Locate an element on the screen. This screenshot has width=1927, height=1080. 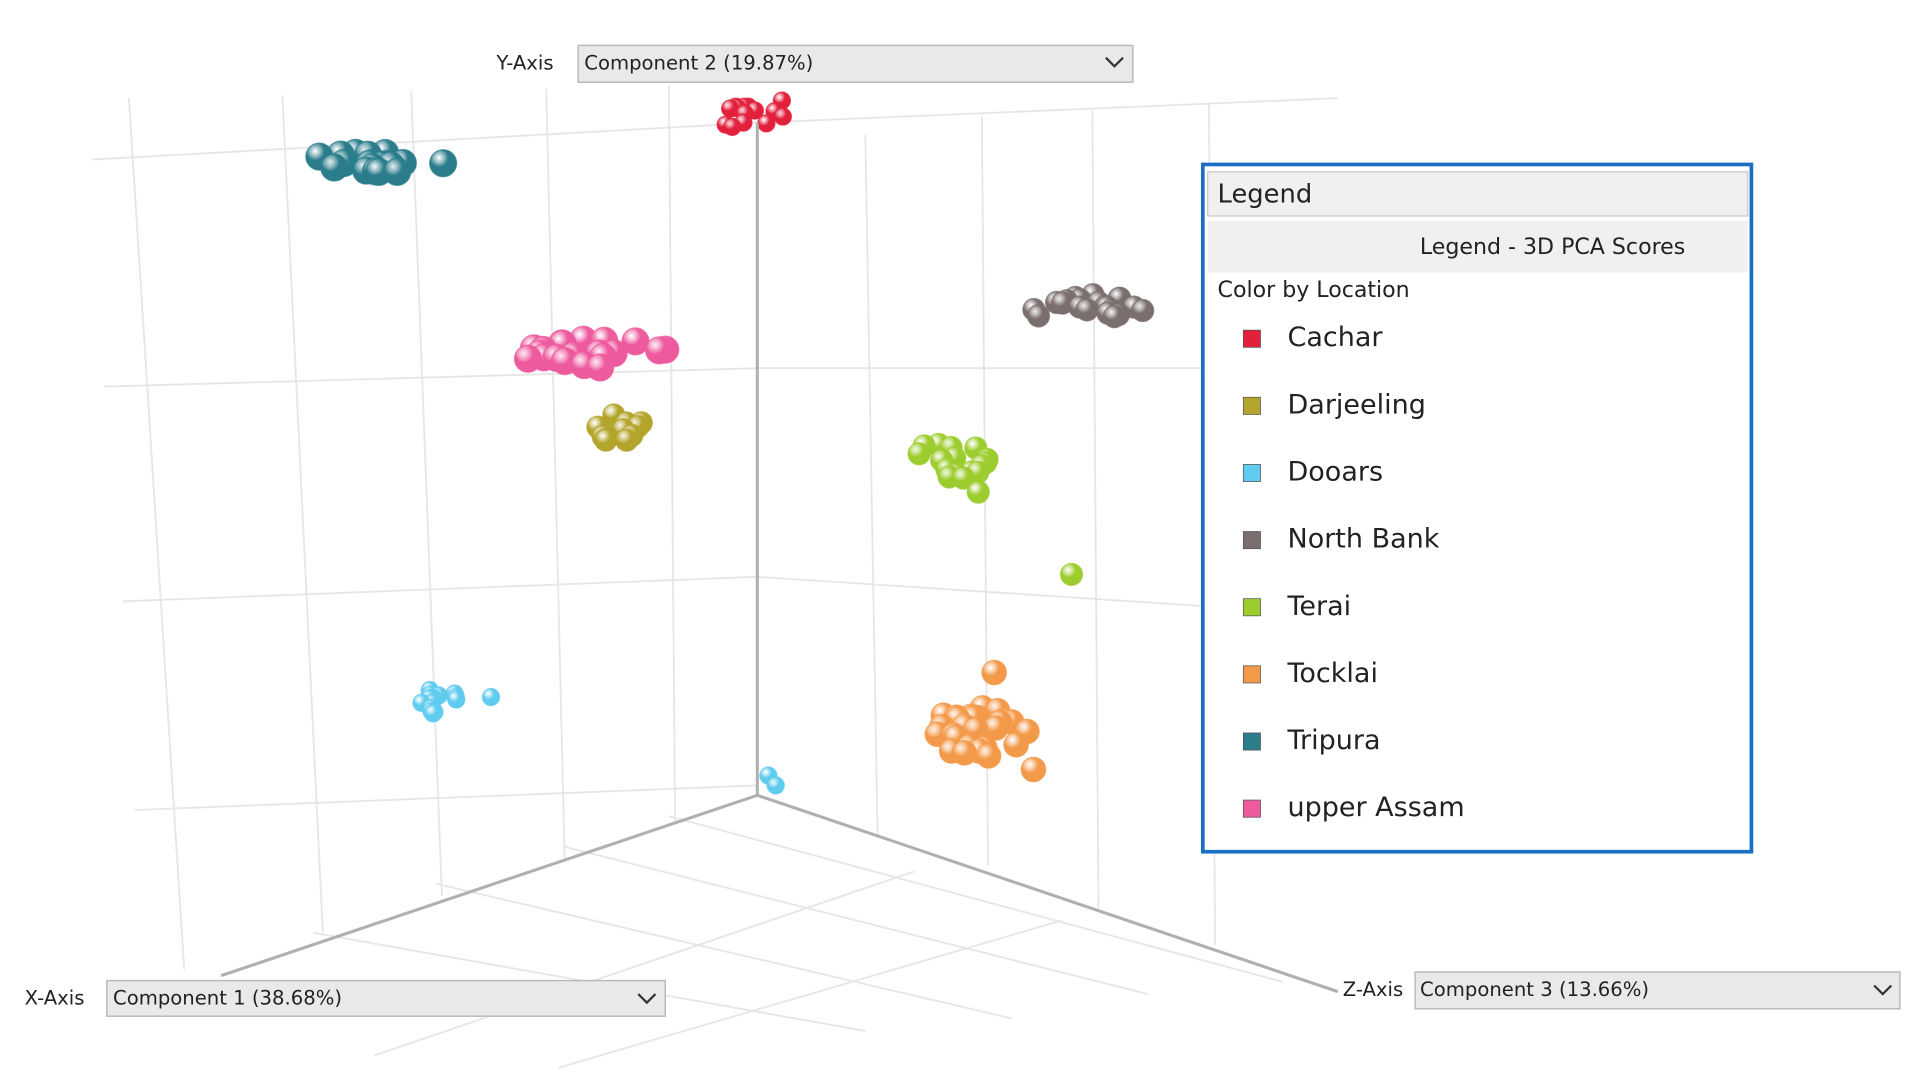
z-axis-dropdown: Component 3 (13.66%) is located at coordinates (1657, 990).